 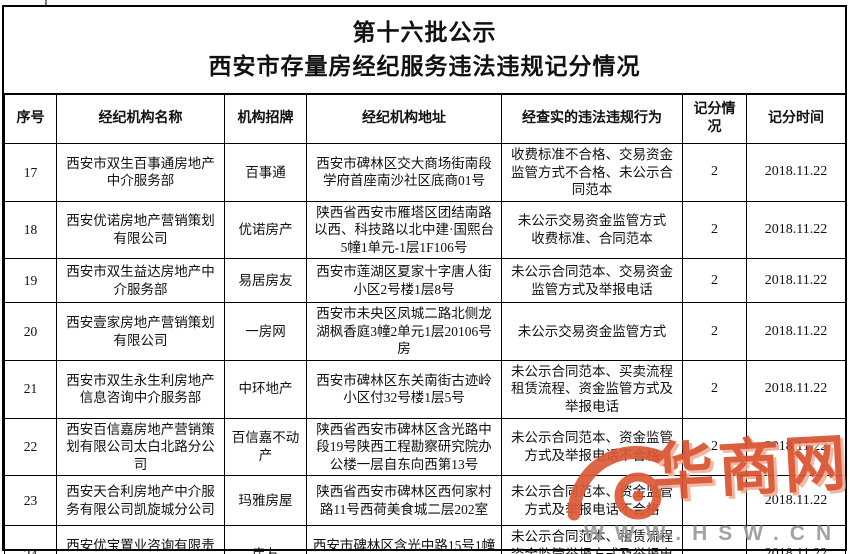 I want to click on cell-brand: 一房网, so click(x=265, y=331).